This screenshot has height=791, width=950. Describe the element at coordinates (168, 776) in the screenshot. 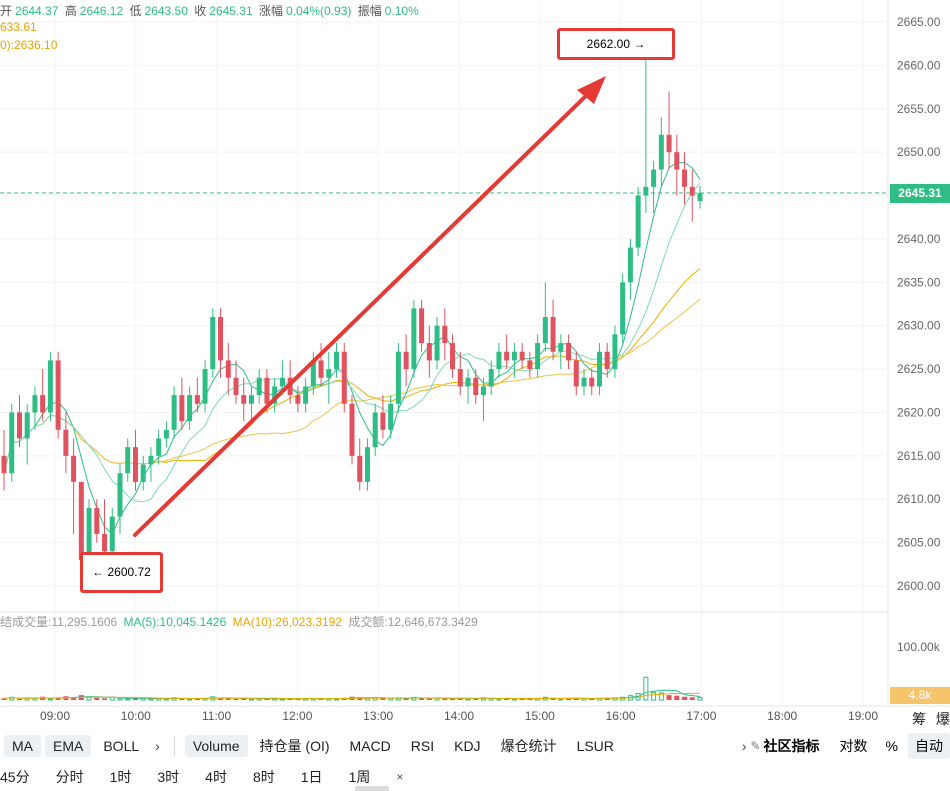

I see `interval-3h: 3时` at that location.